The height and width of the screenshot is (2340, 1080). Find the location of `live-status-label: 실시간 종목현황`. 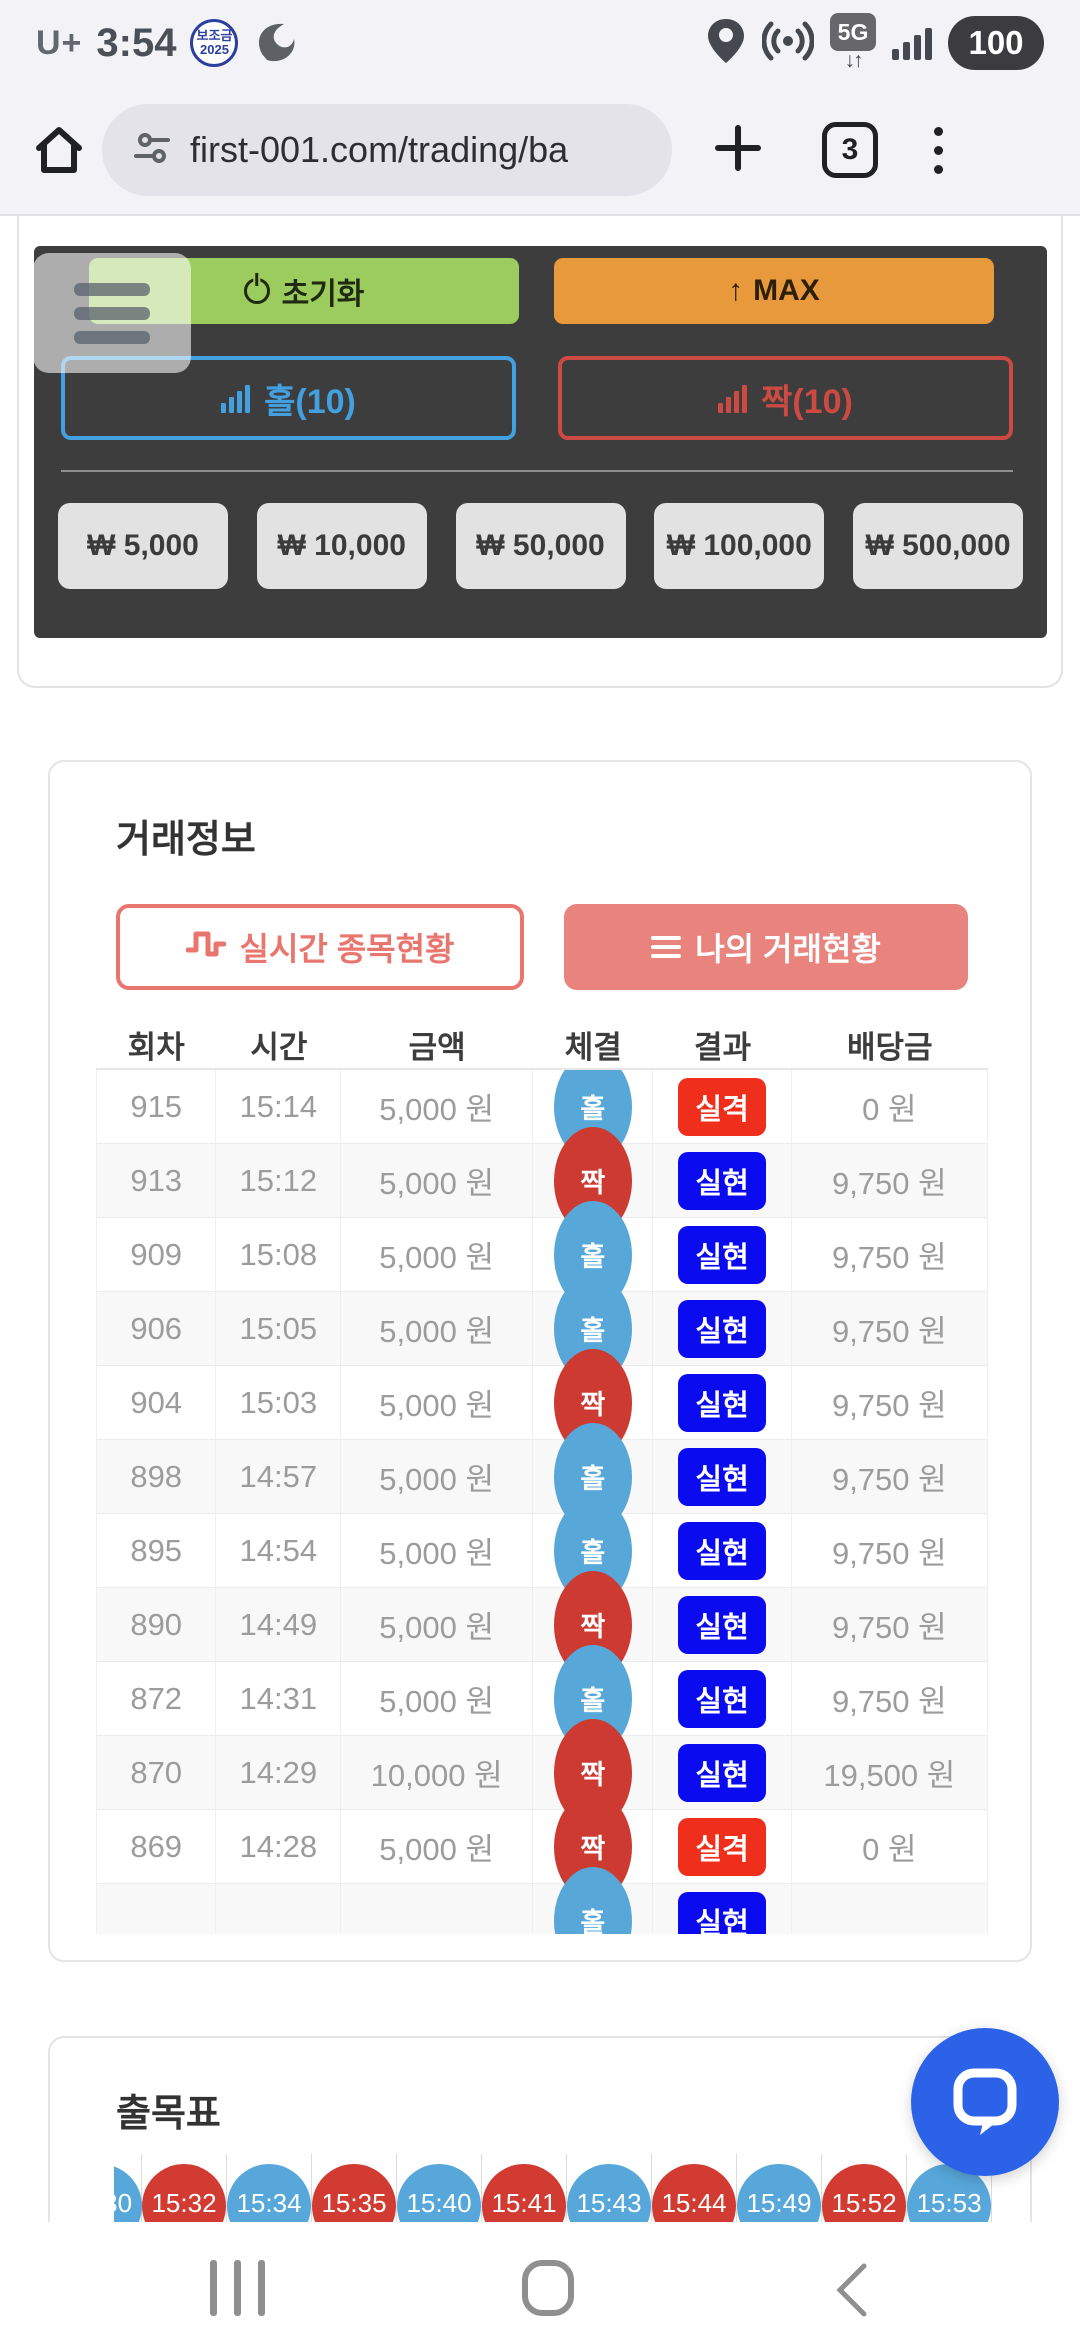

live-status-label: 실시간 종목현황 is located at coordinates (347, 949).